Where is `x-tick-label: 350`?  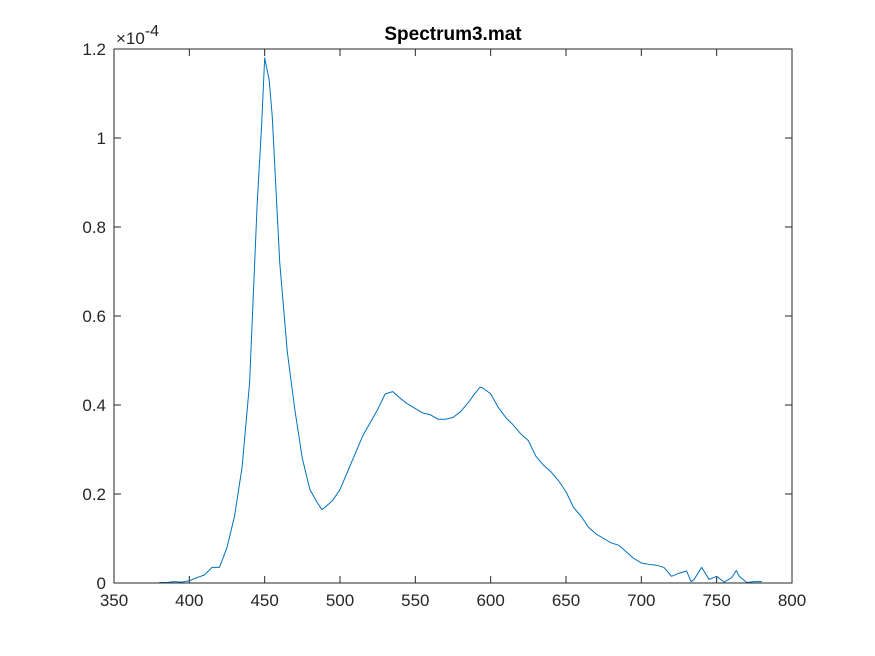 x-tick-label: 350 is located at coordinates (114, 600).